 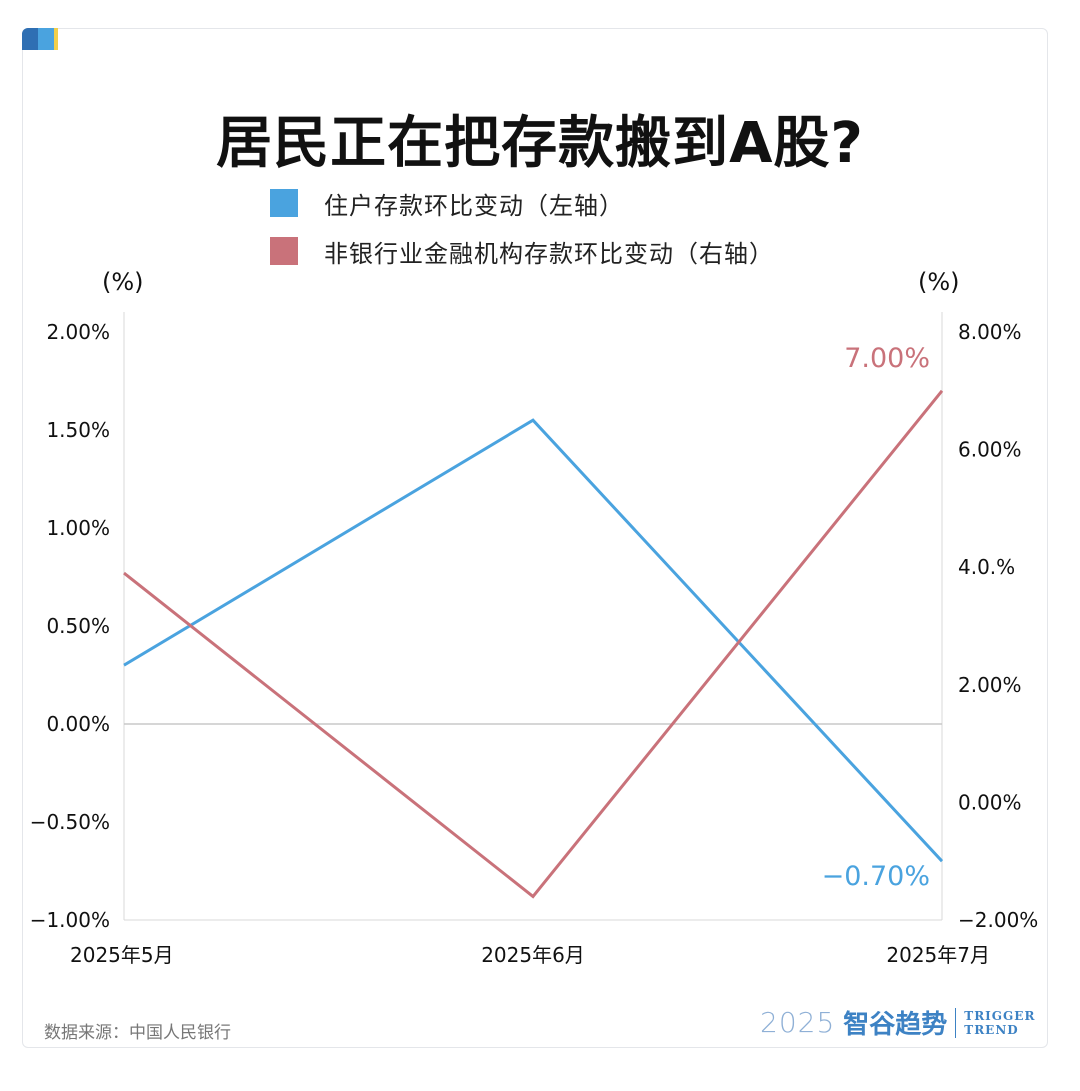 I want to click on left-tick-label: 1.00%, so click(x=78, y=528).